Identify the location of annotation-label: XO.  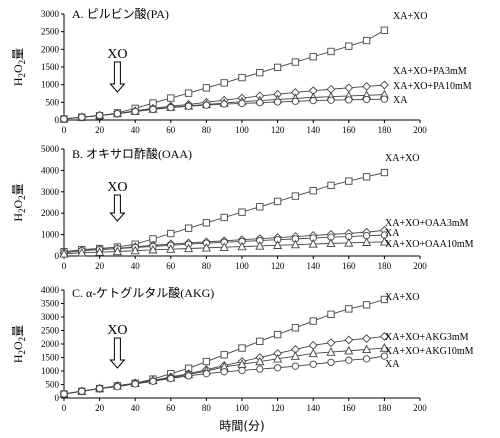
(117, 54).